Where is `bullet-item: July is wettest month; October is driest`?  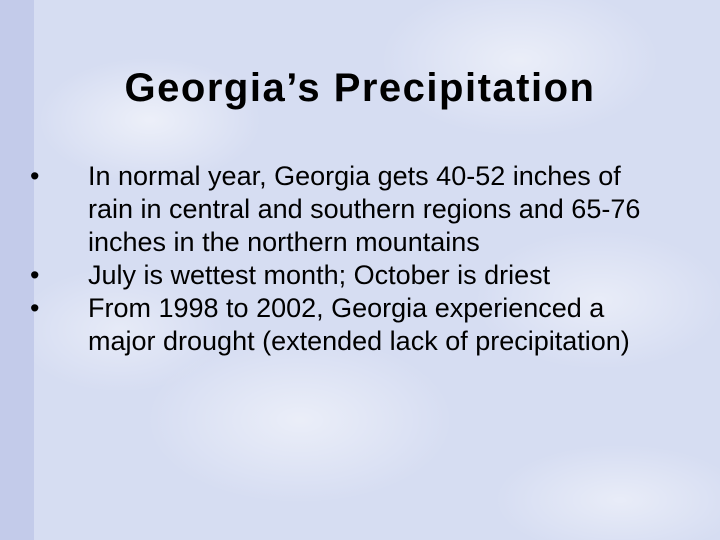
bullet-item: July is wettest month; October is driest is located at coordinates (344, 275).